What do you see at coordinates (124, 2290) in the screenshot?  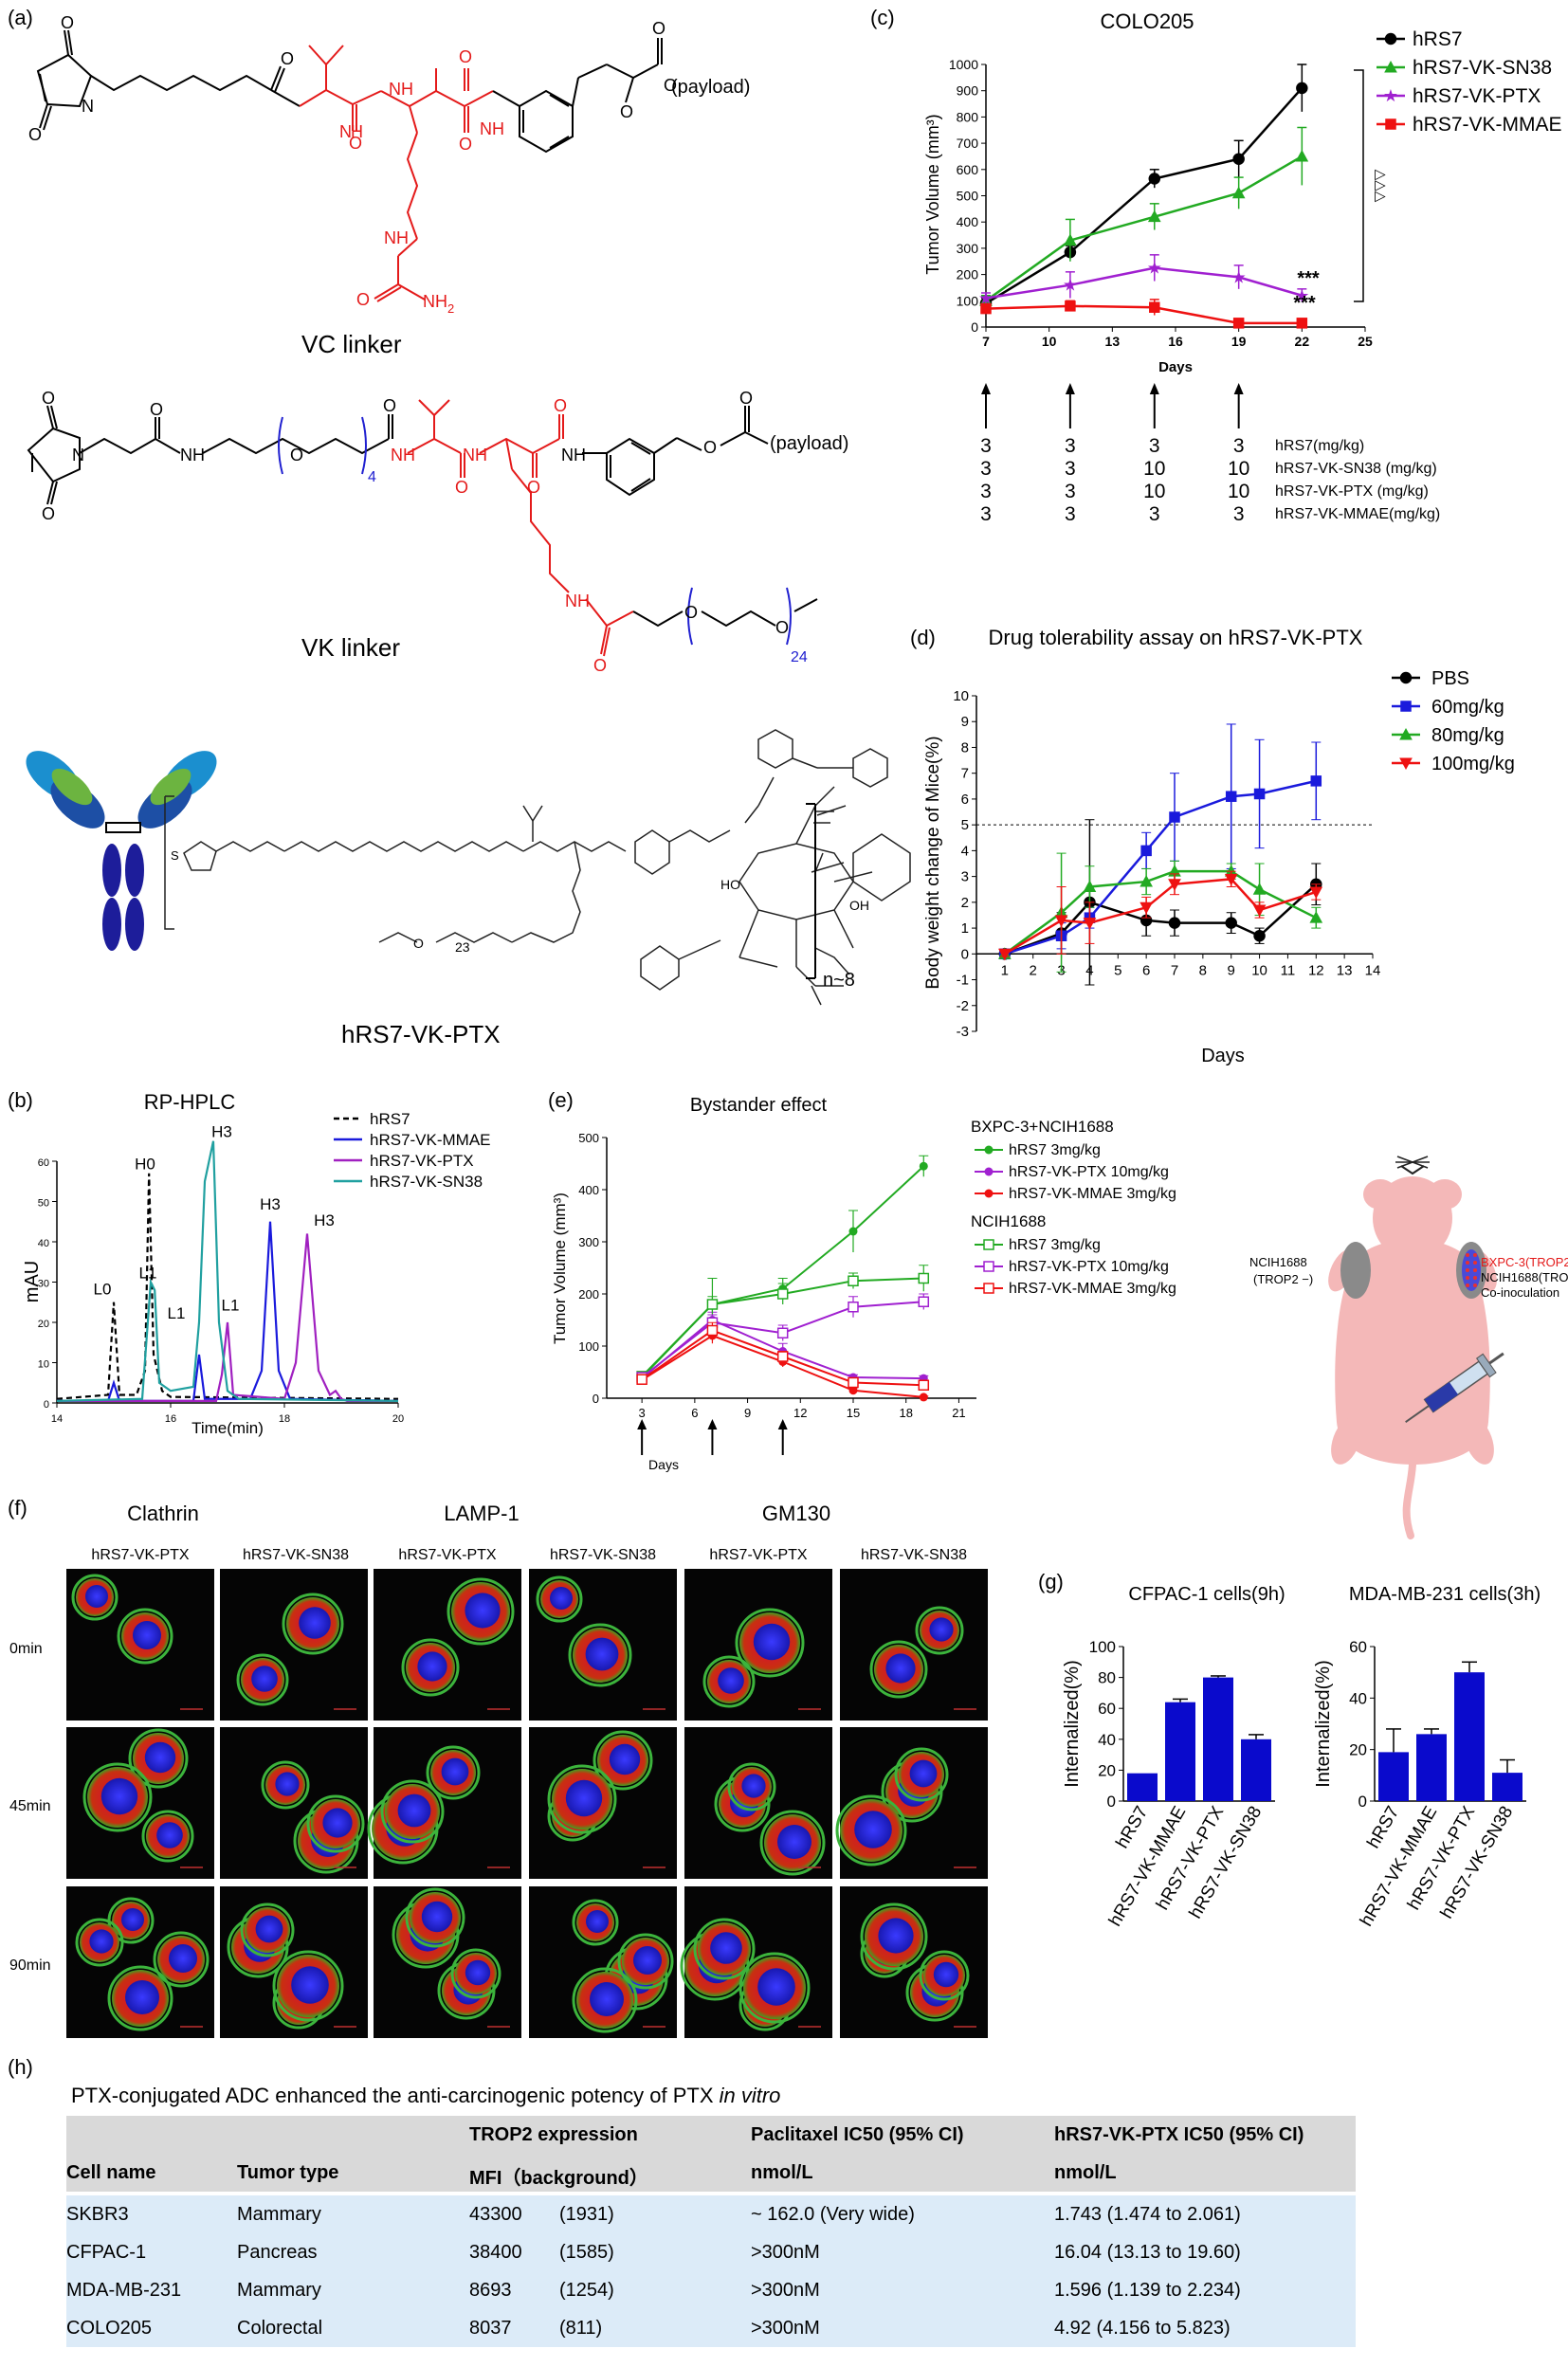 I see `cell-name: MDA-MB-231` at bounding box center [124, 2290].